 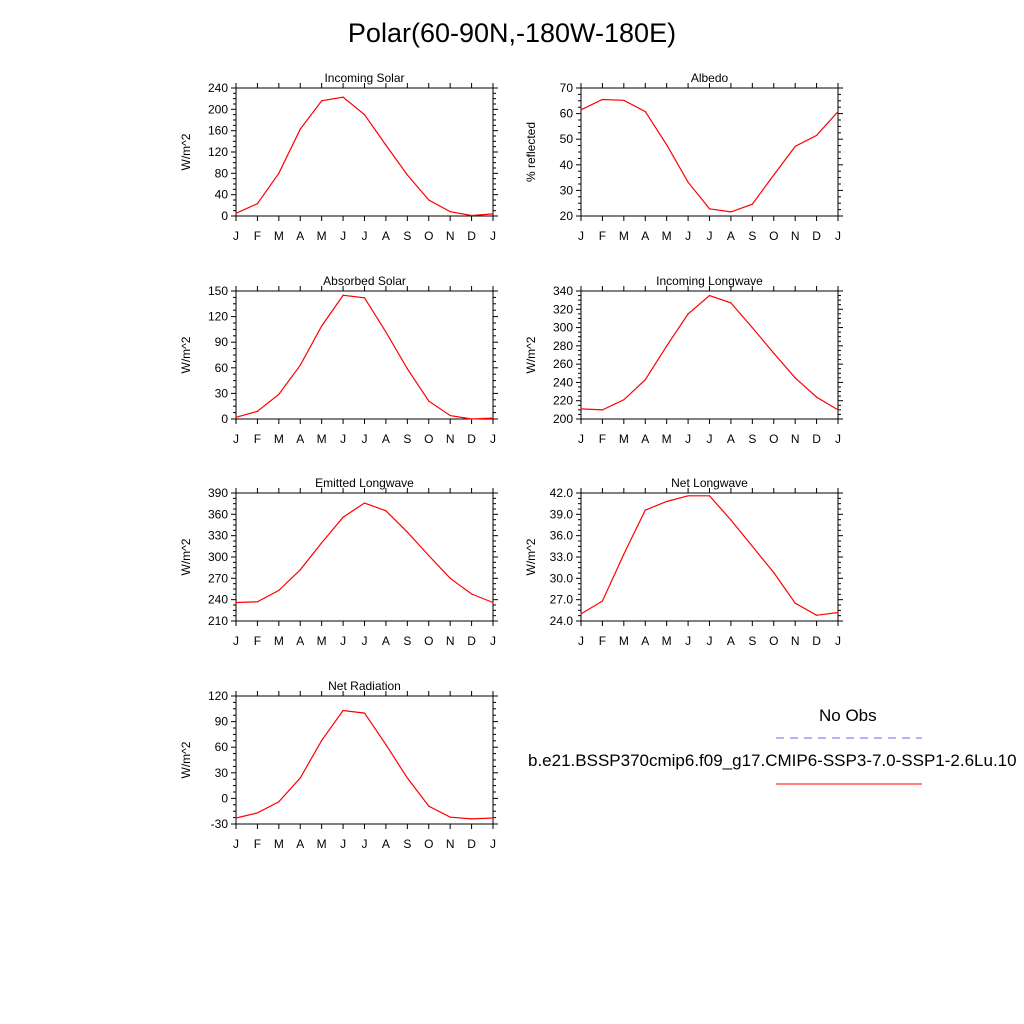 What do you see at coordinates (567, 139) in the screenshot?
I see `y-tick-label: 50` at bounding box center [567, 139].